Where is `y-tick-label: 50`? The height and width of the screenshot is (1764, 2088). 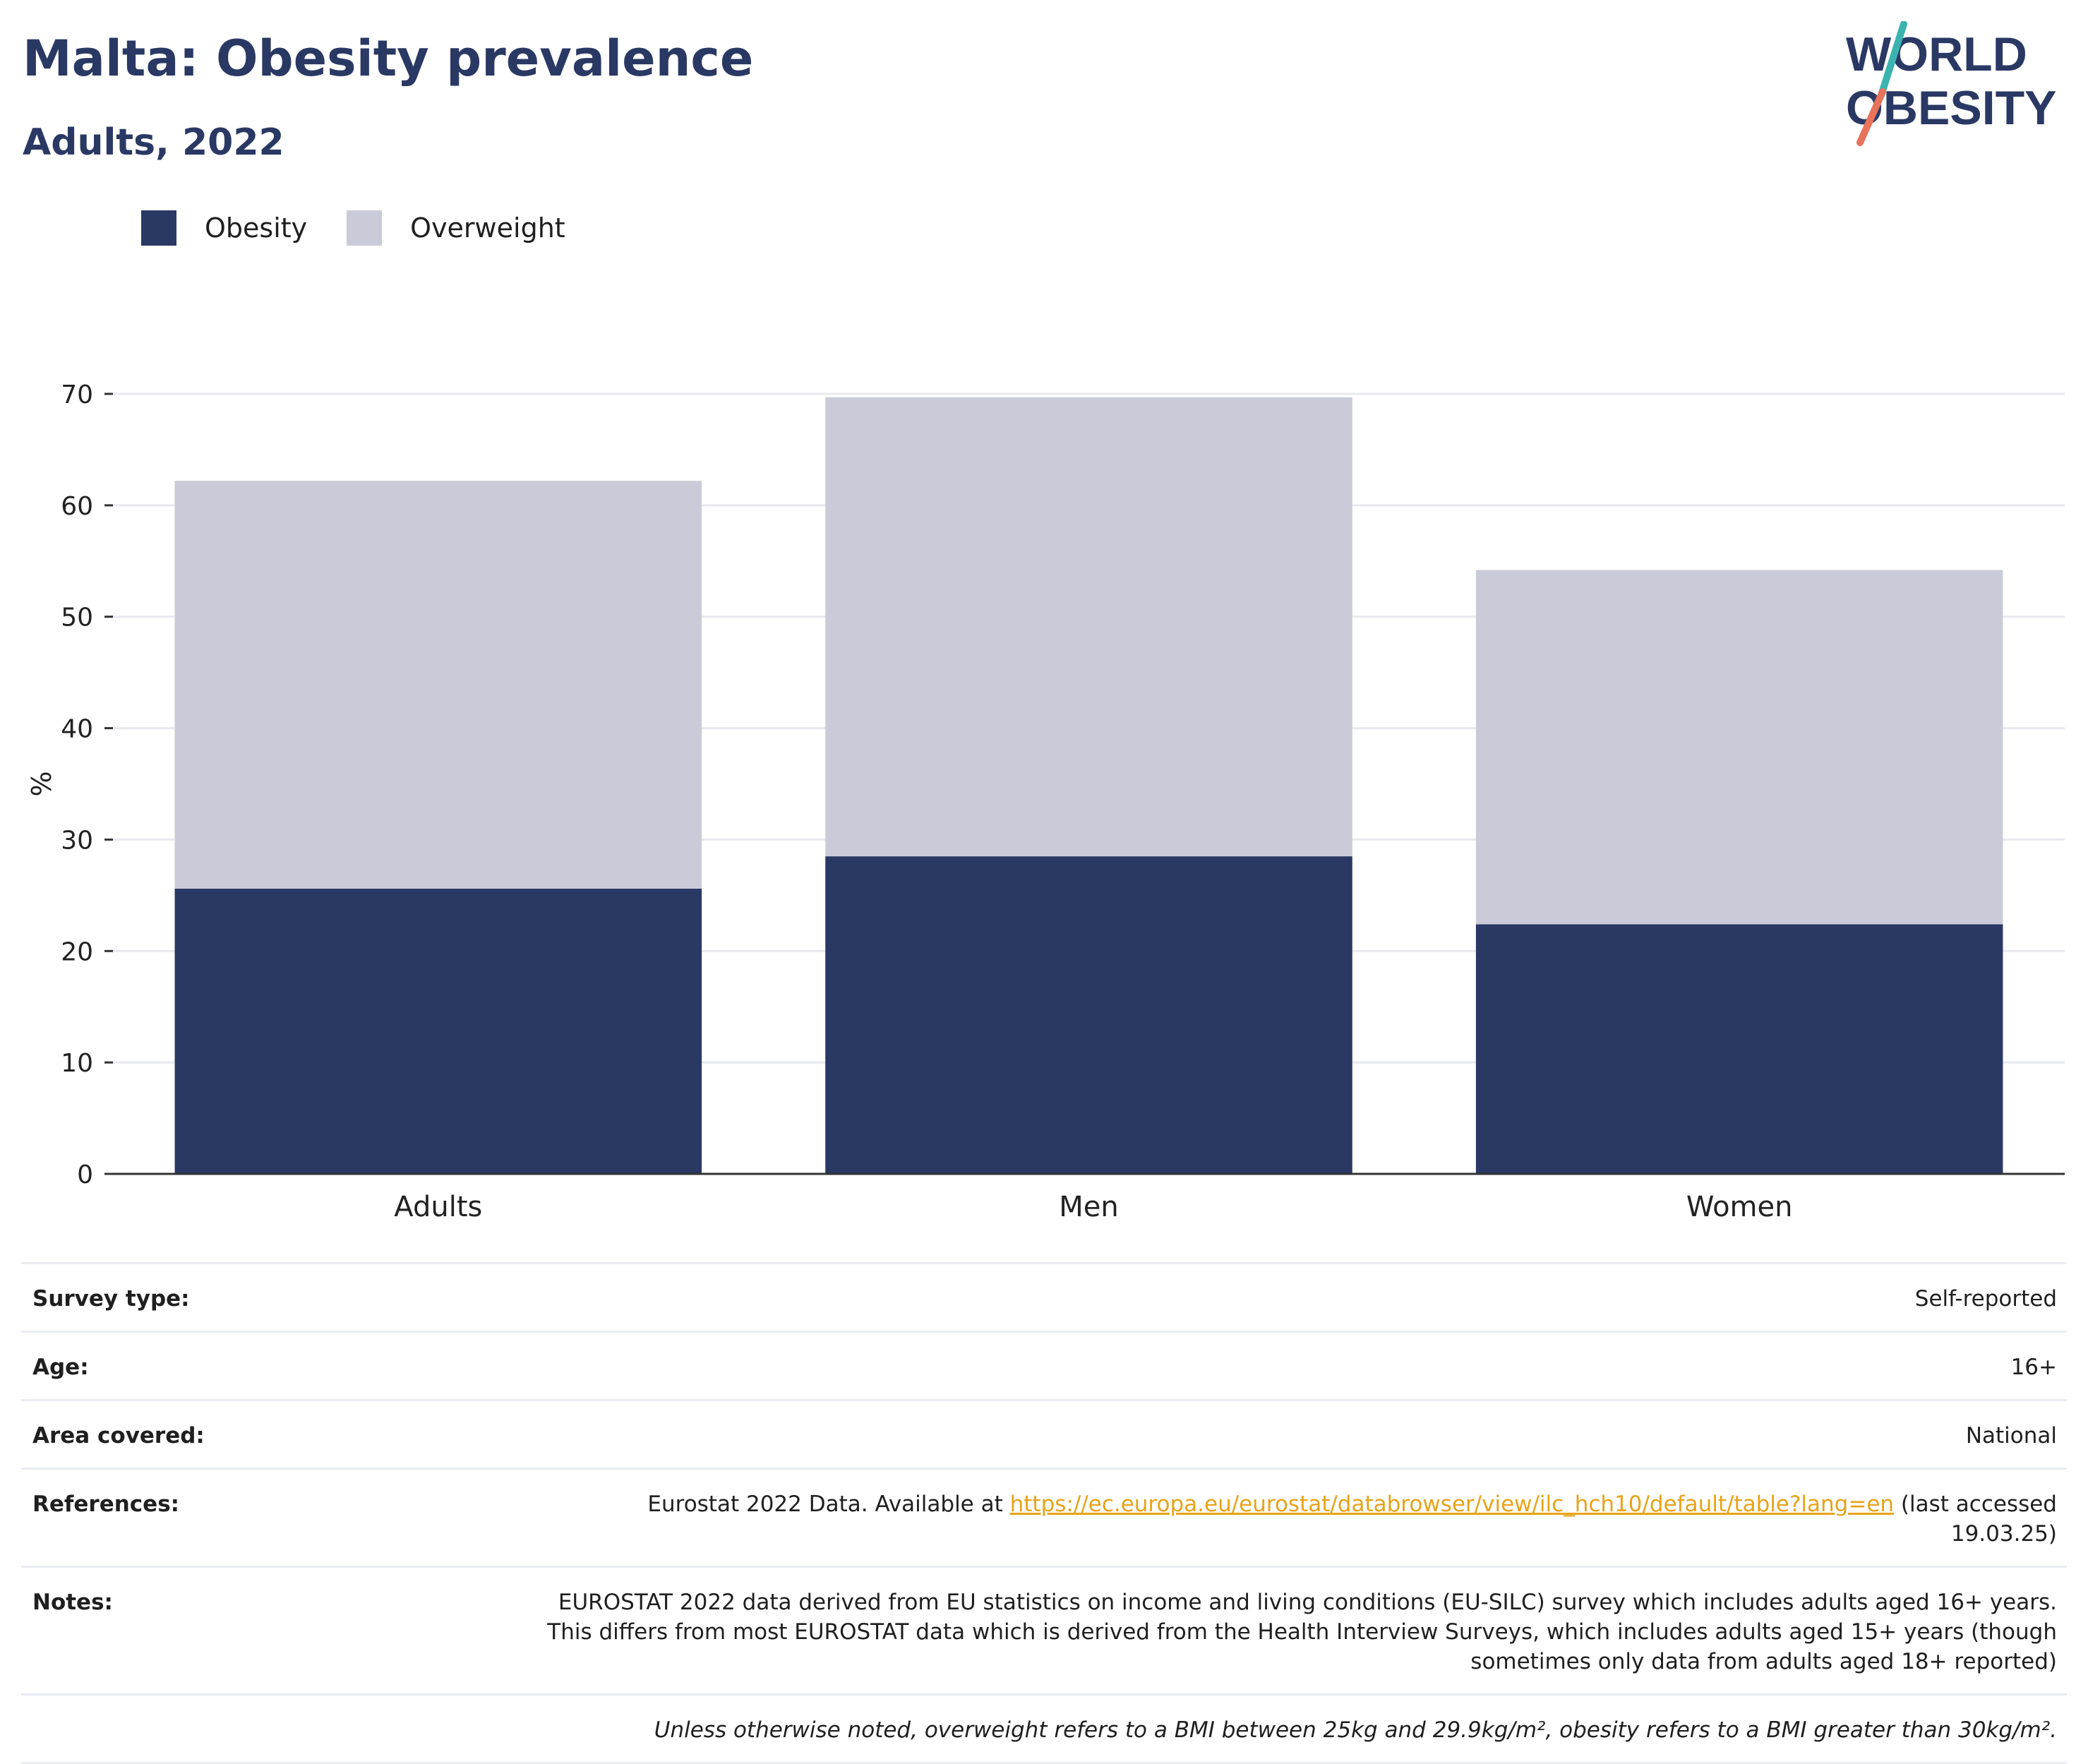
y-tick-label: 50 is located at coordinates (77, 618).